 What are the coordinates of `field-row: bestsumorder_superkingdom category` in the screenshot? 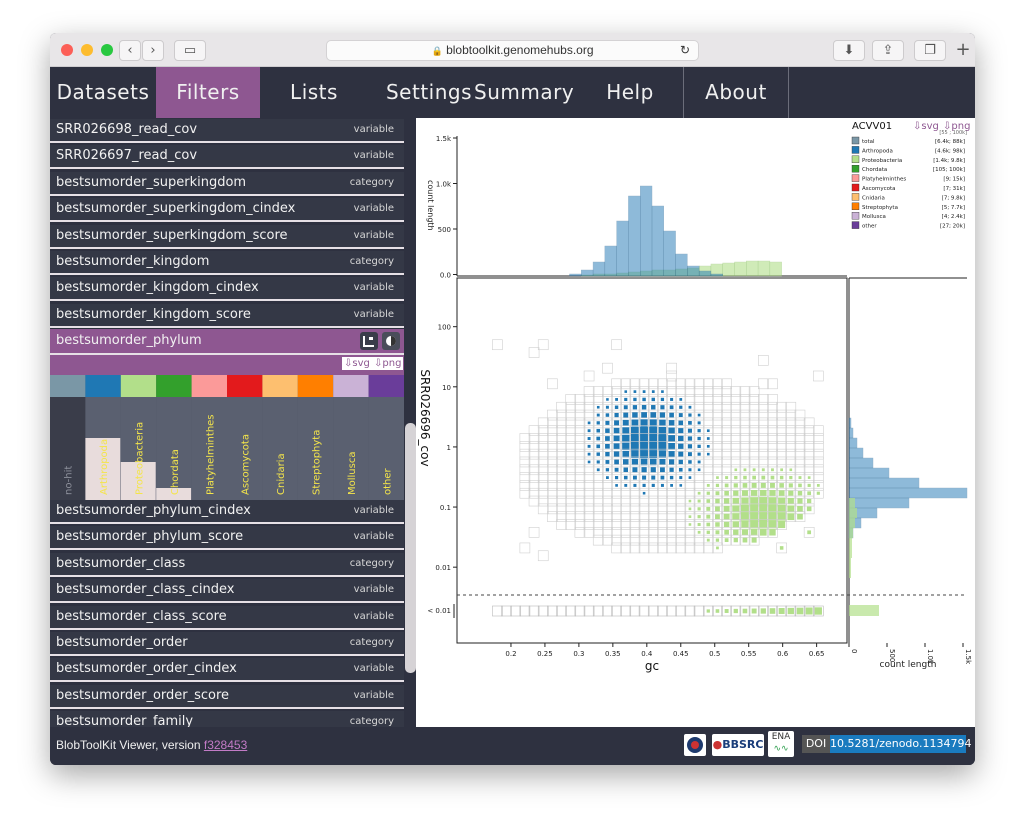 It's located at (227, 183).